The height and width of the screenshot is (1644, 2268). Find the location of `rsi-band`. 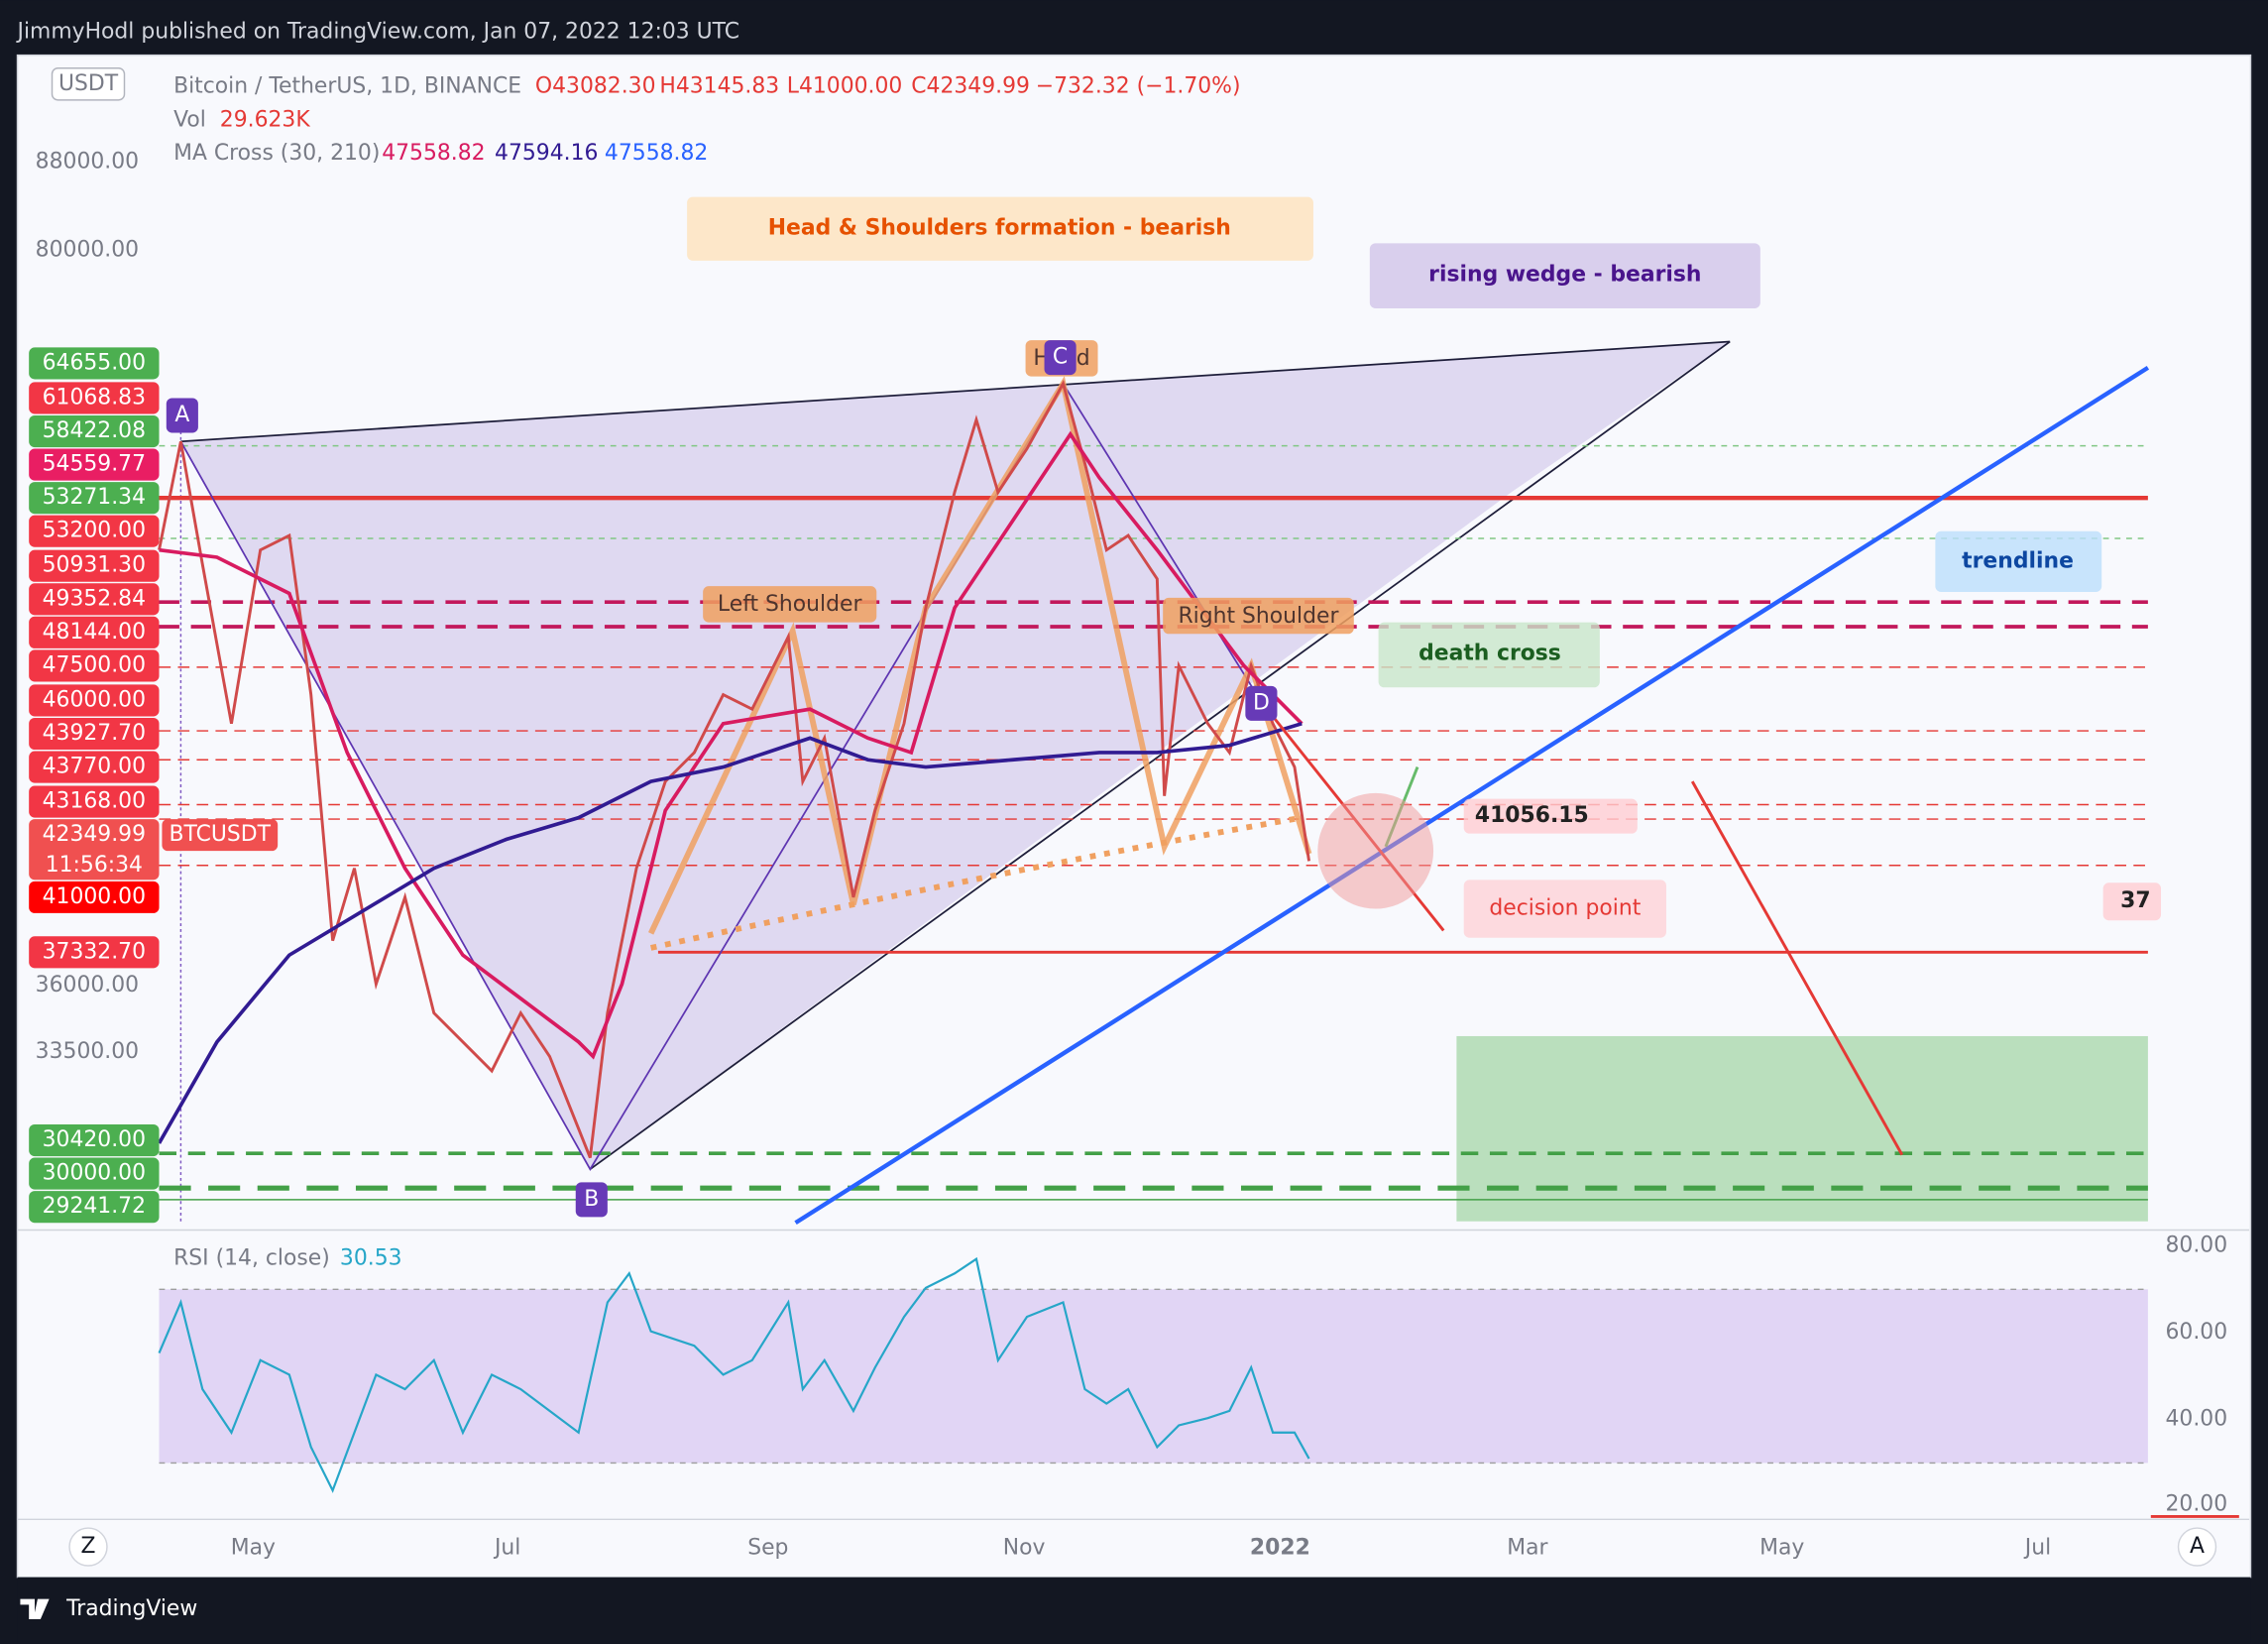

rsi-band is located at coordinates (1153, 1376).